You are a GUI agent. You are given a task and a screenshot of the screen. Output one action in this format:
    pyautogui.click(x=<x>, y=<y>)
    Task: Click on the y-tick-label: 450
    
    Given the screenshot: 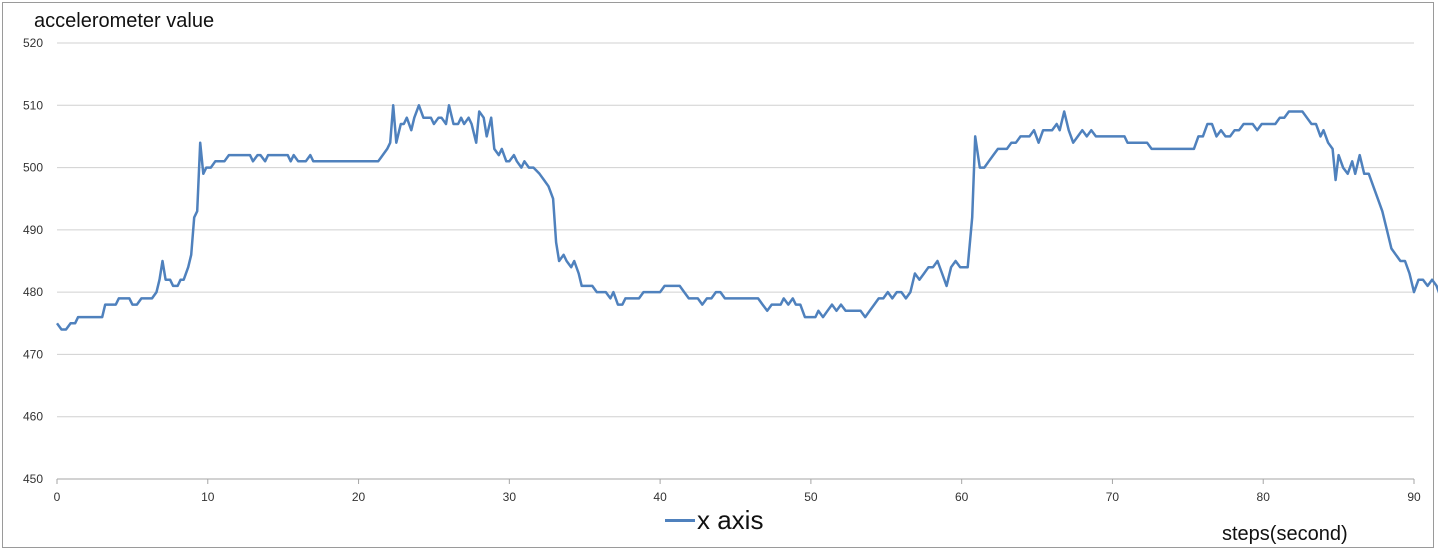 What is the action you would take?
    pyautogui.click(x=33, y=479)
    